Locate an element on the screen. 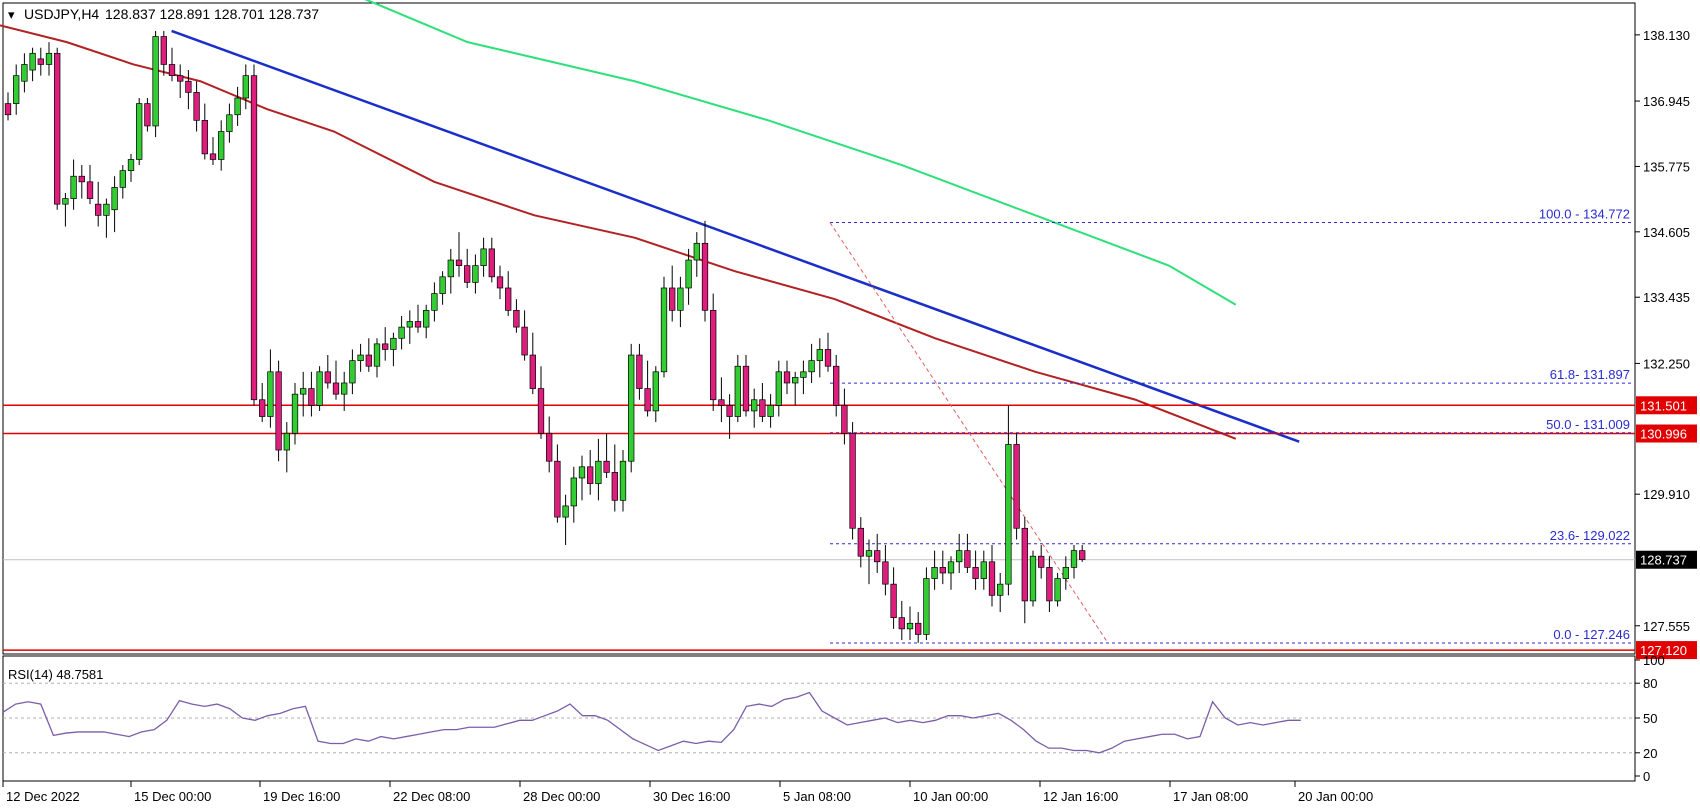 Image resolution: width=1700 pixels, height=812 pixels. symbol-label: USDJPY,H4 is located at coordinates (61, 14).